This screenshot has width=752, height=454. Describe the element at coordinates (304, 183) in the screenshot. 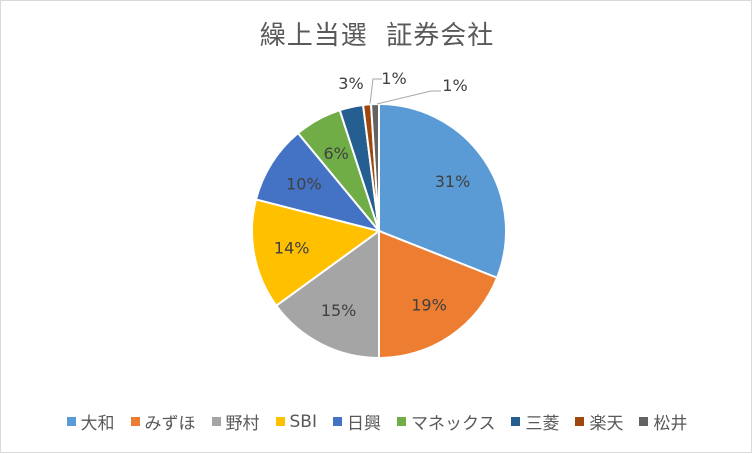

I see `data-label-5: 10%` at that location.